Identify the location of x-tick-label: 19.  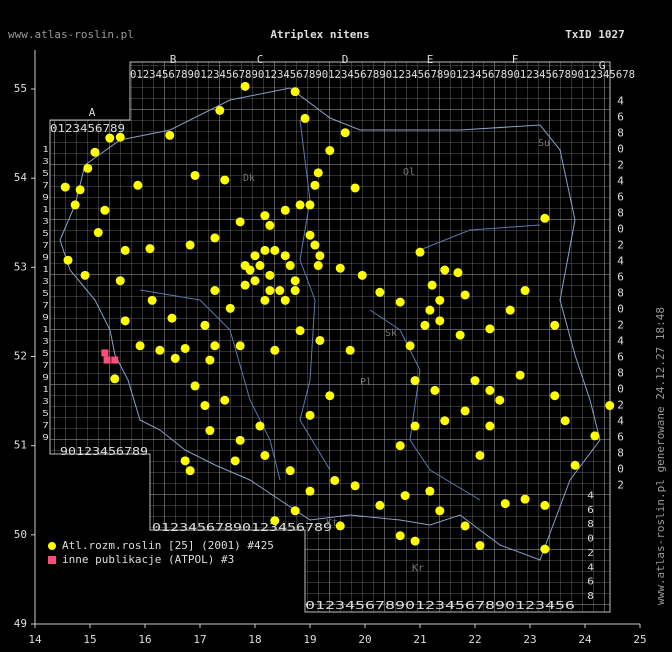
(309, 639).